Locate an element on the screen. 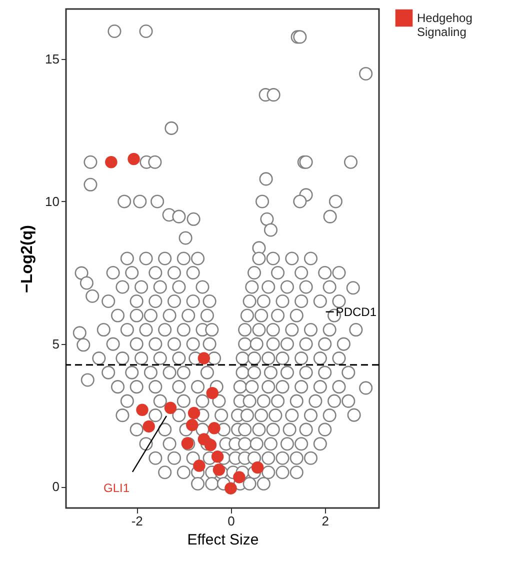  y-tick-label: 5 is located at coordinates (56, 344).